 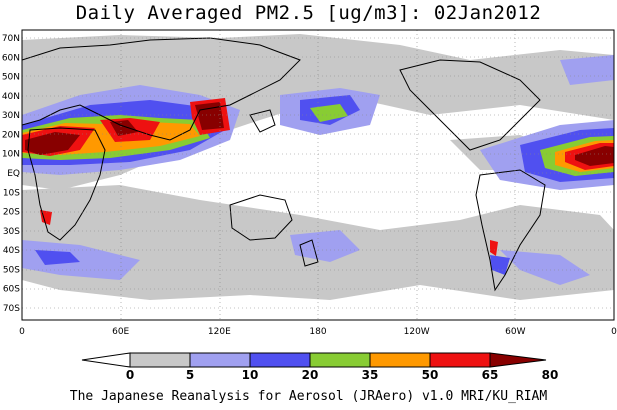 I want to click on colorbar-tick-label: 0, so click(x=130, y=375).